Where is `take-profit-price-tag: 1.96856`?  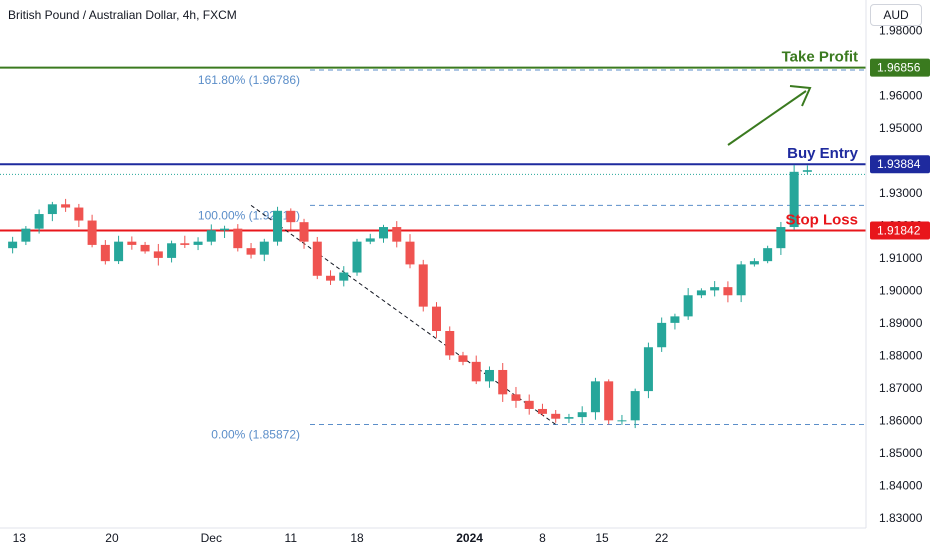
take-profit-price-tag: 1.96856 is located at coordinates (900, 67).